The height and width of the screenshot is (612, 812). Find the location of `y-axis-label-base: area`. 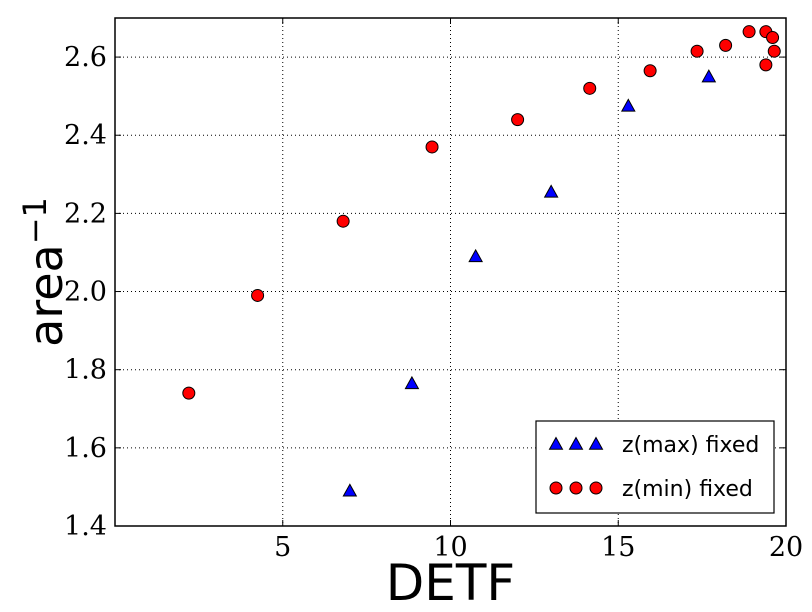

y-axis-label-base: area is located at coordinates (46, 295).